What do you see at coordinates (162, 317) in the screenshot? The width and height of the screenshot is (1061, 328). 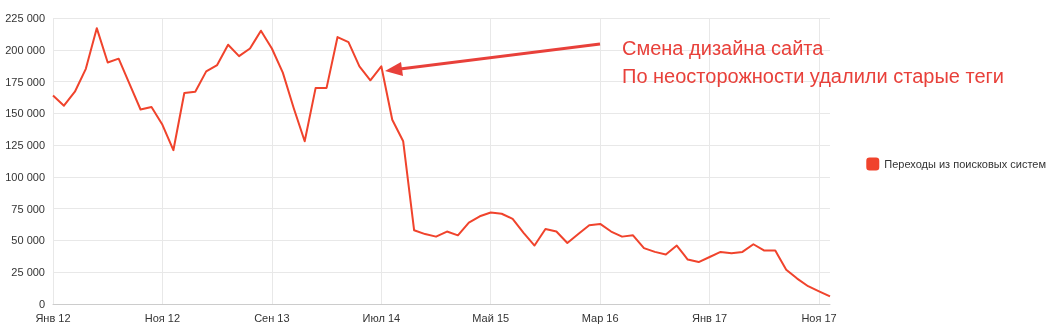 I see `x-tick-label: Ноя 12` at bounding box center [162, 317].